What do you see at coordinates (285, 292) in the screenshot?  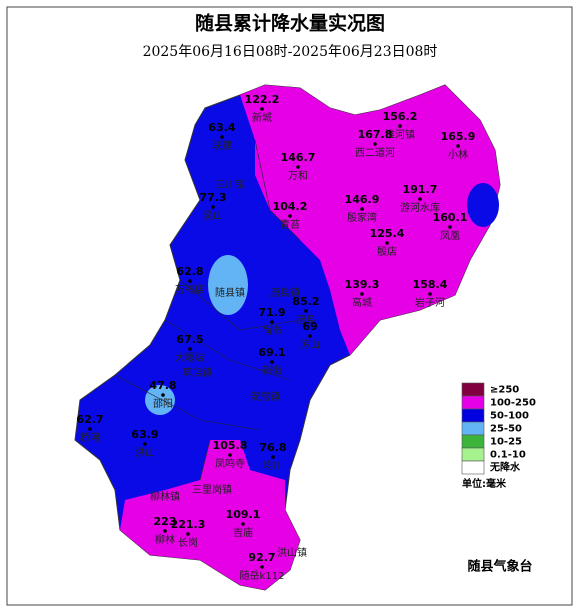 I see `place-name: 唐县镇` at bounding box center [285, 292].